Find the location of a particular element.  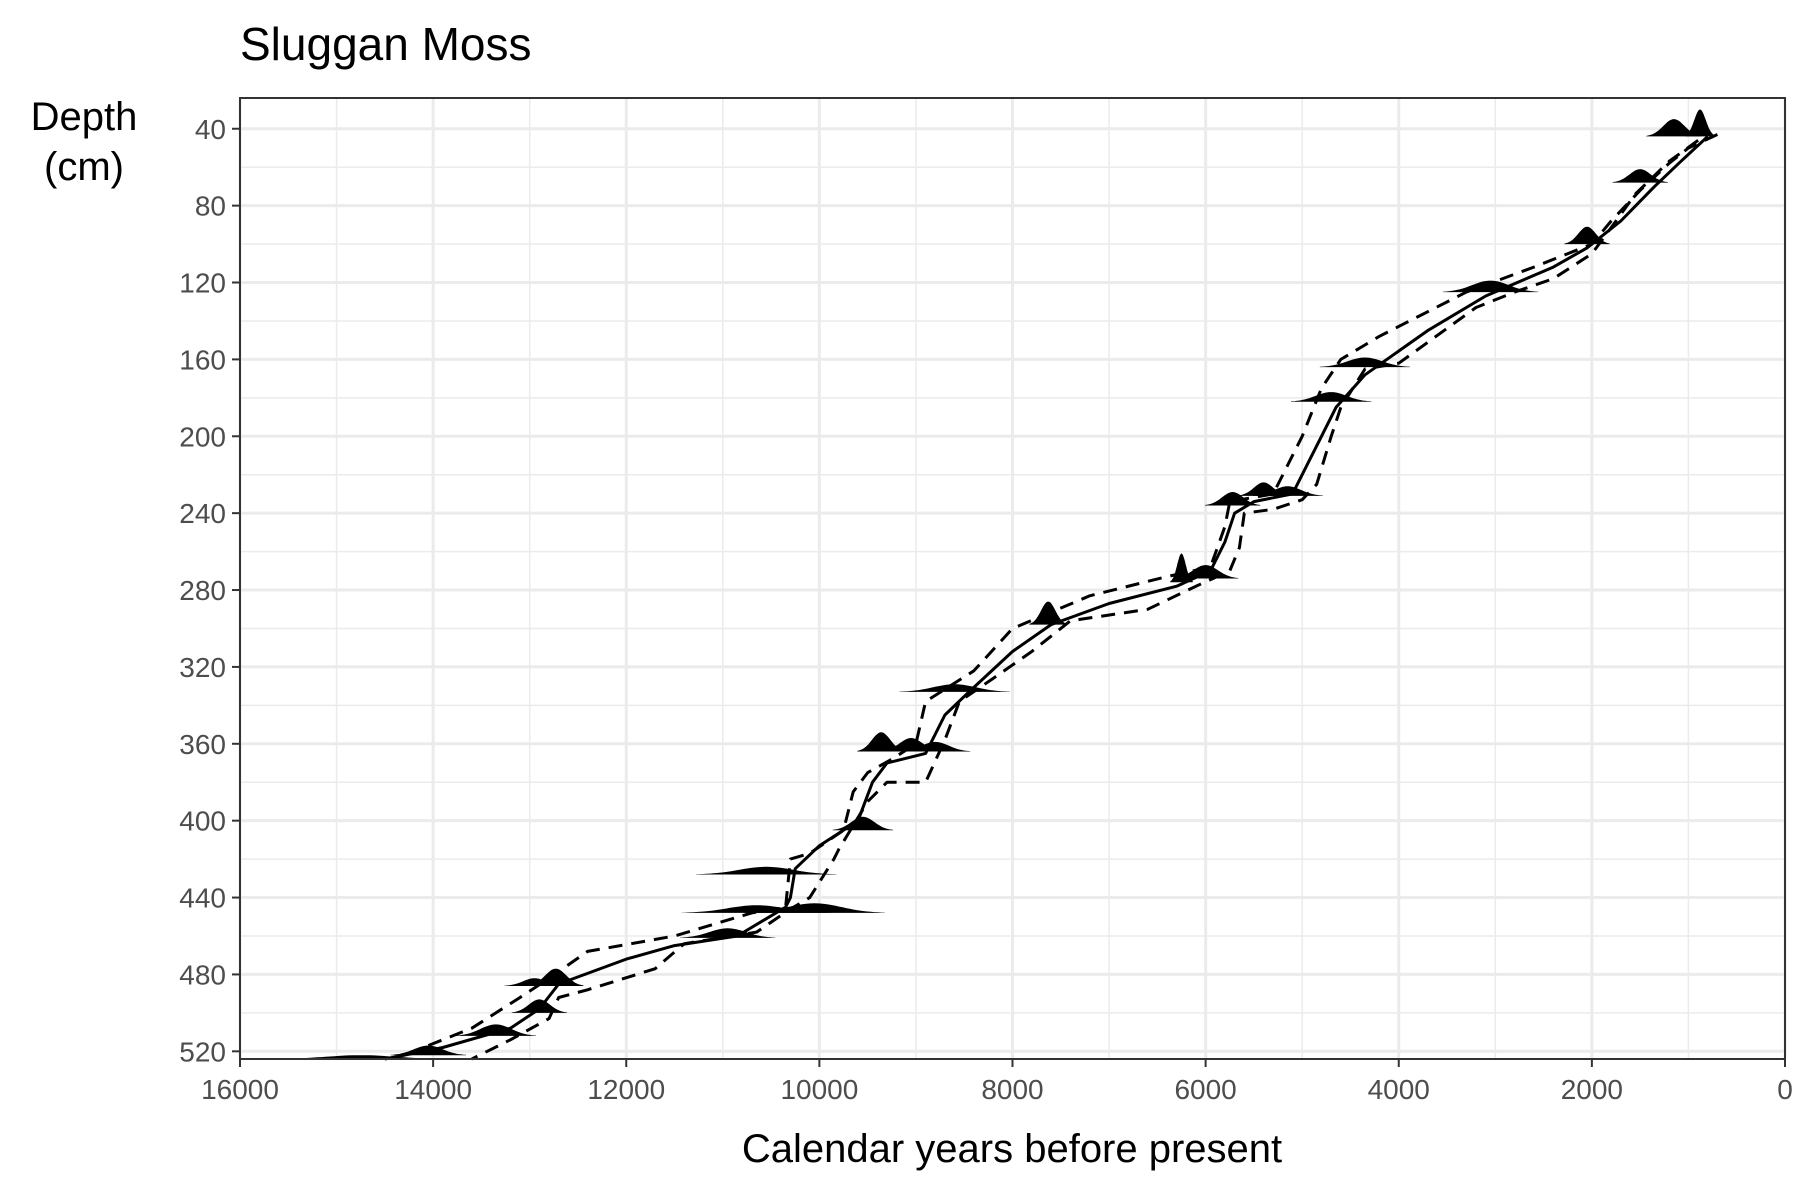

x-tick-label: 4000 is located at coordinates (1399, 1089).